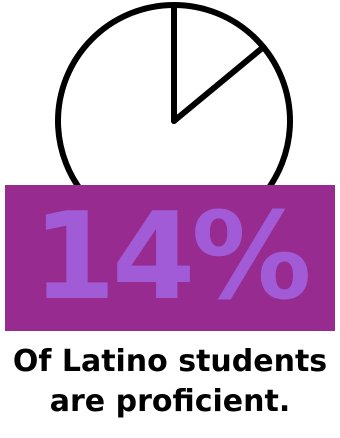  I want to click on caption-line-1: Of Latino students, so click(170, 361).